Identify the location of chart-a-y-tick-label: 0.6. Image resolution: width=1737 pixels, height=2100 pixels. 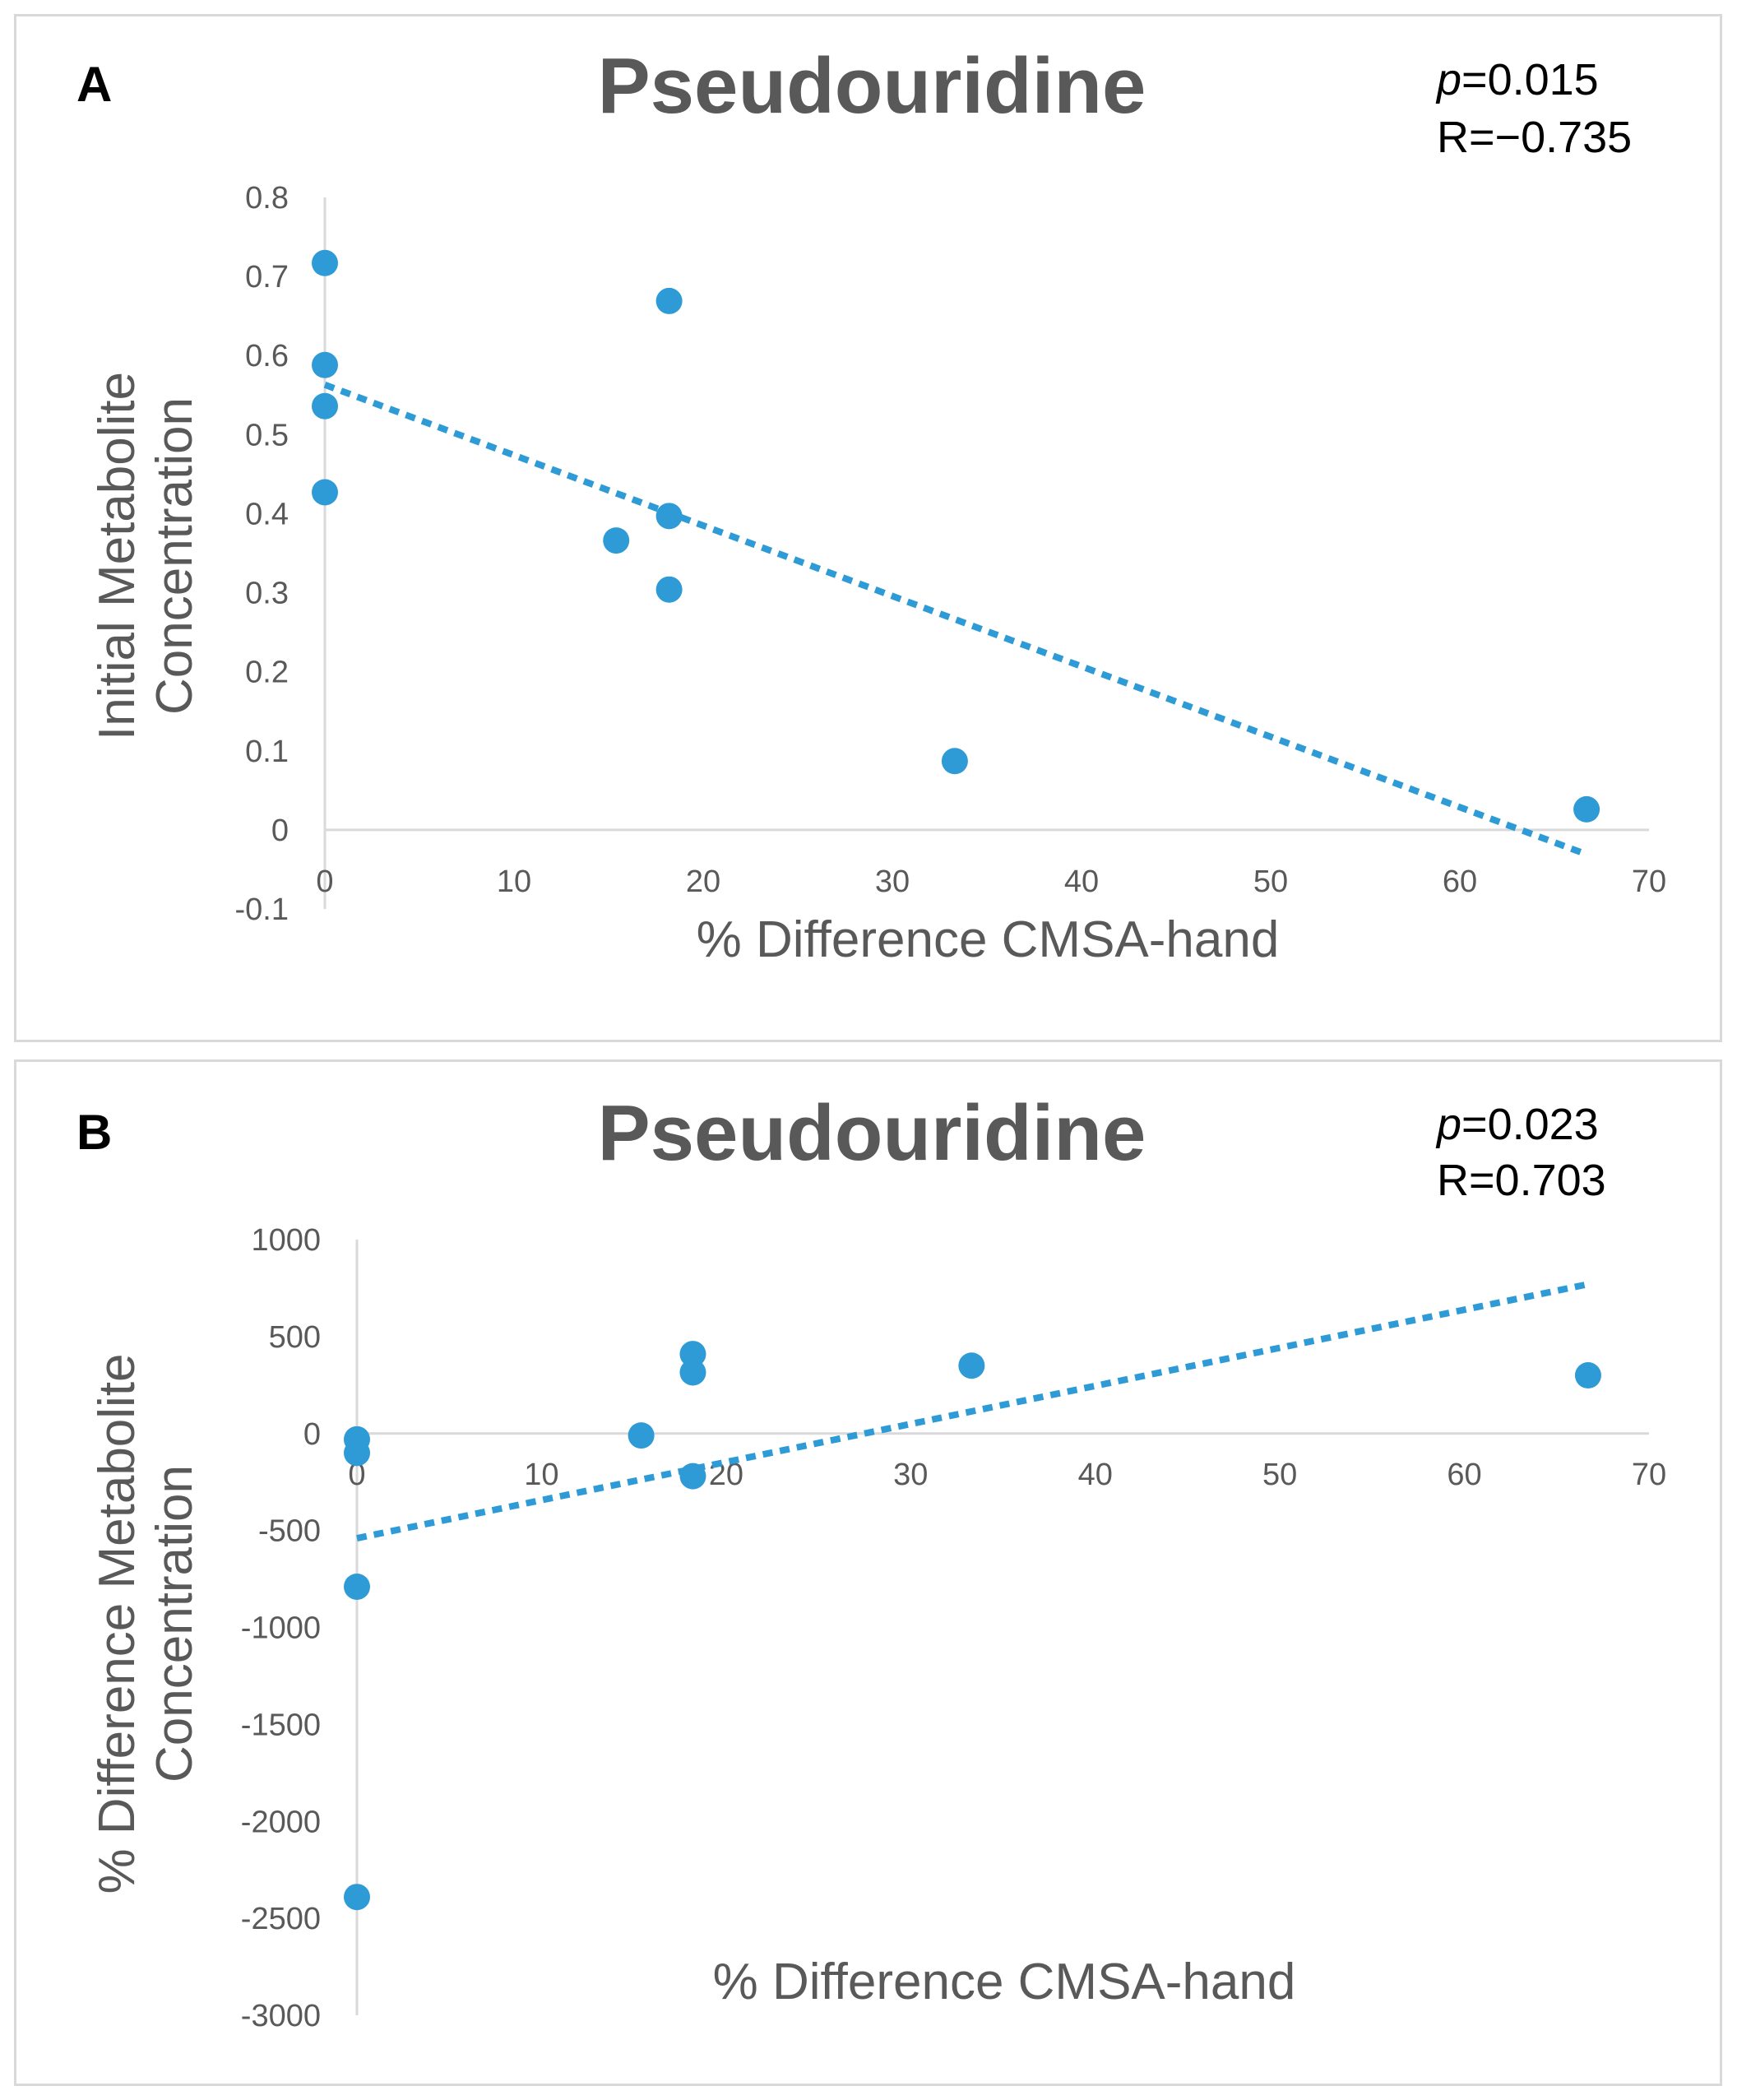
(267, 356).